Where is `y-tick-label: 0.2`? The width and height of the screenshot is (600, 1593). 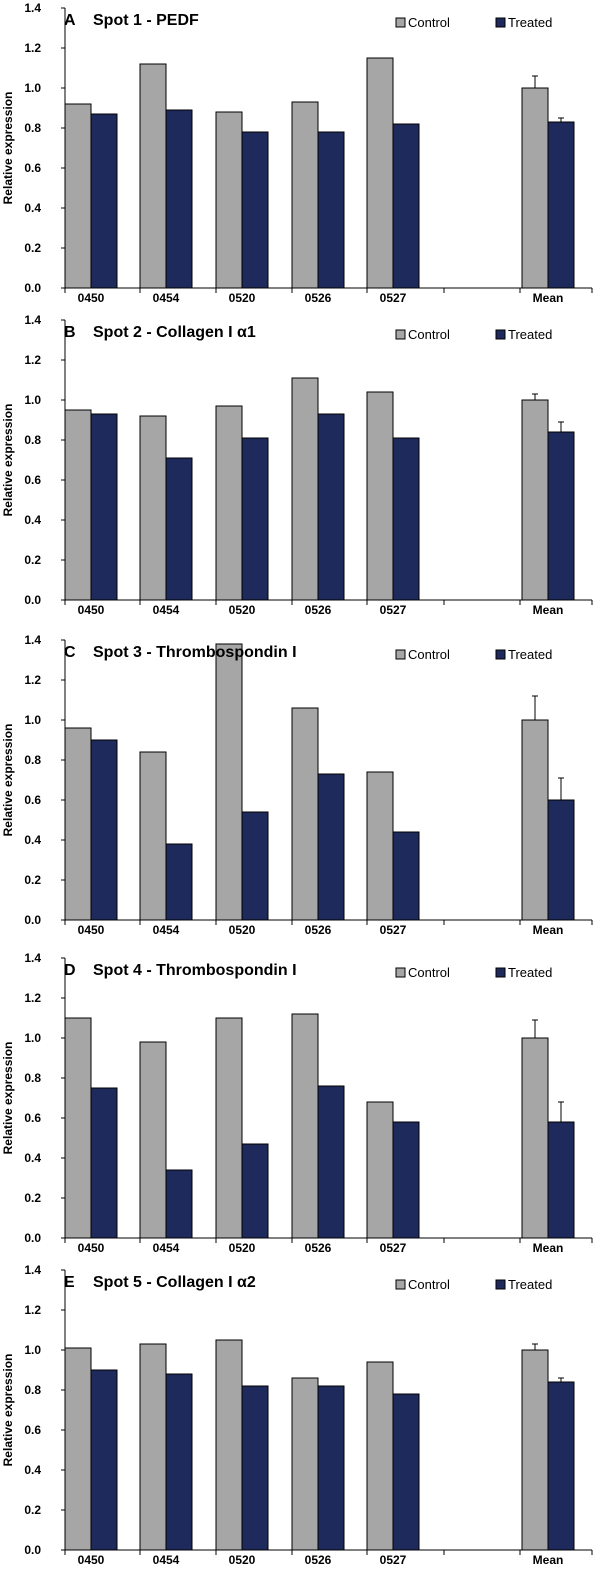 y-tick-label: 0.2 is located at coordinates (32, 880).